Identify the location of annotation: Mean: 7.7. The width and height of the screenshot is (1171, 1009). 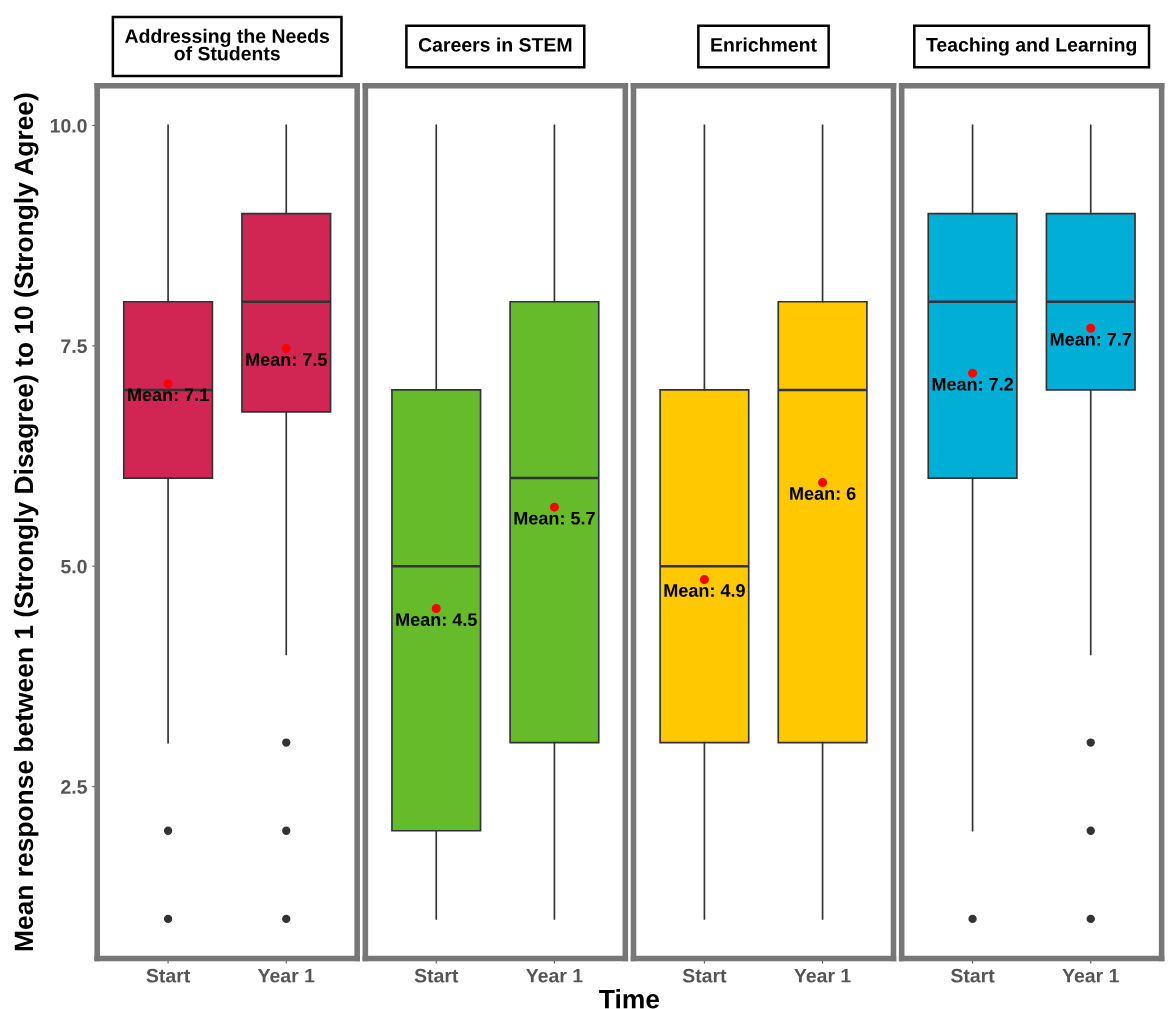
(1091, 339).